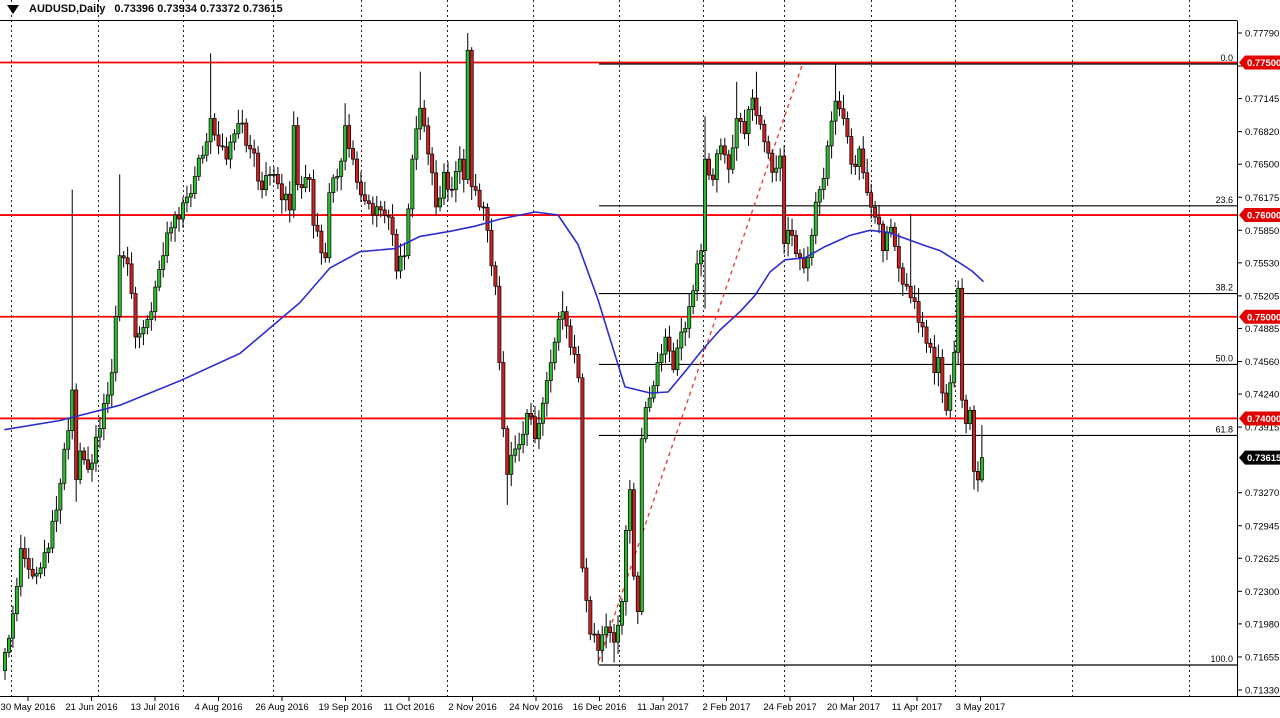  Describe the element at coordinates (1224, 288) in the screenshot. I see `fib-level-label: 38.2` at that location.